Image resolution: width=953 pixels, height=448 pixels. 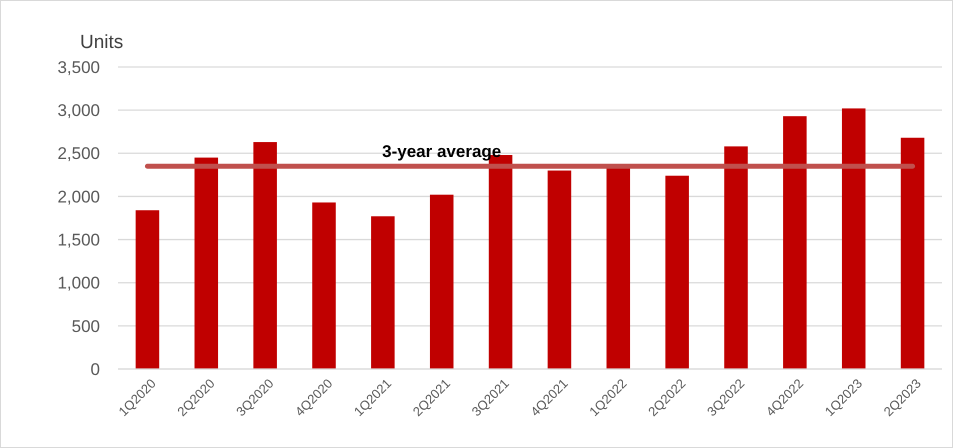 I want to click on y-tick-label: 0, so click(x=95, y=369).